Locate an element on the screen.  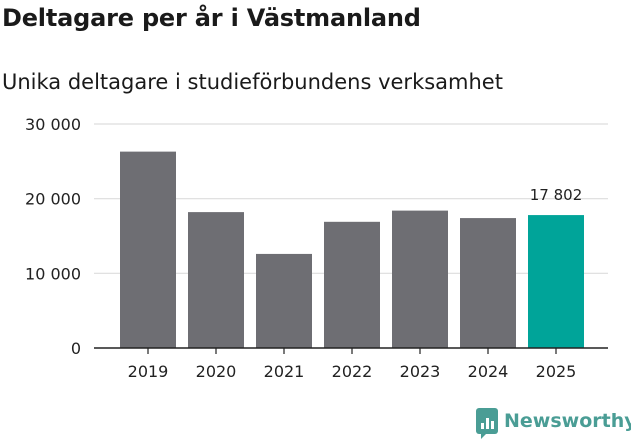
y-tick-label: 20 000 is located at coordinates (53, 199).